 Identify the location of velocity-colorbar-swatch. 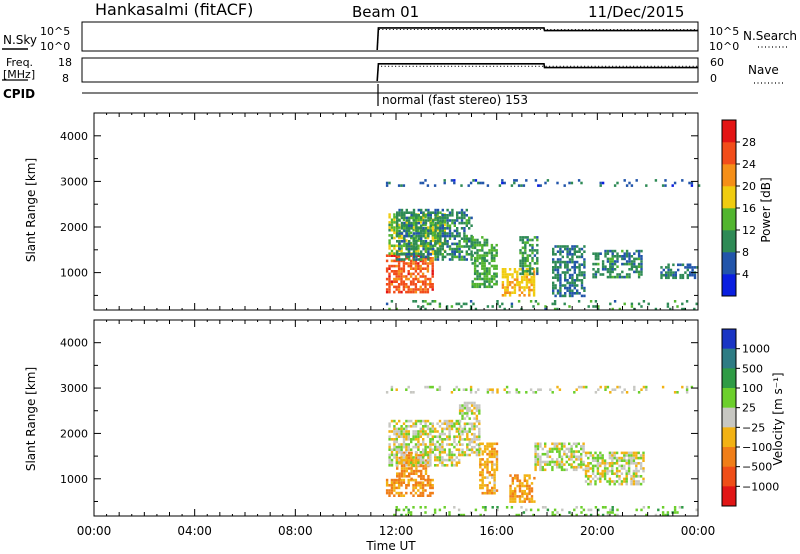
(729, 496).